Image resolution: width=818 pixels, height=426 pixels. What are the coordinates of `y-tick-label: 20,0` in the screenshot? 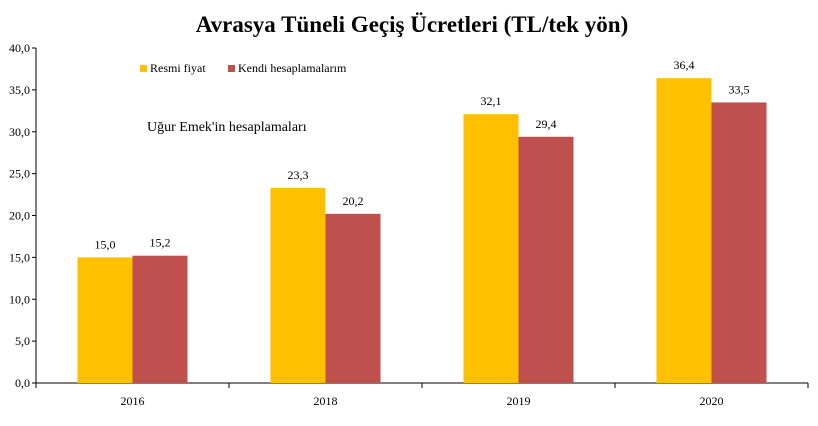 It's located at (19, 216).